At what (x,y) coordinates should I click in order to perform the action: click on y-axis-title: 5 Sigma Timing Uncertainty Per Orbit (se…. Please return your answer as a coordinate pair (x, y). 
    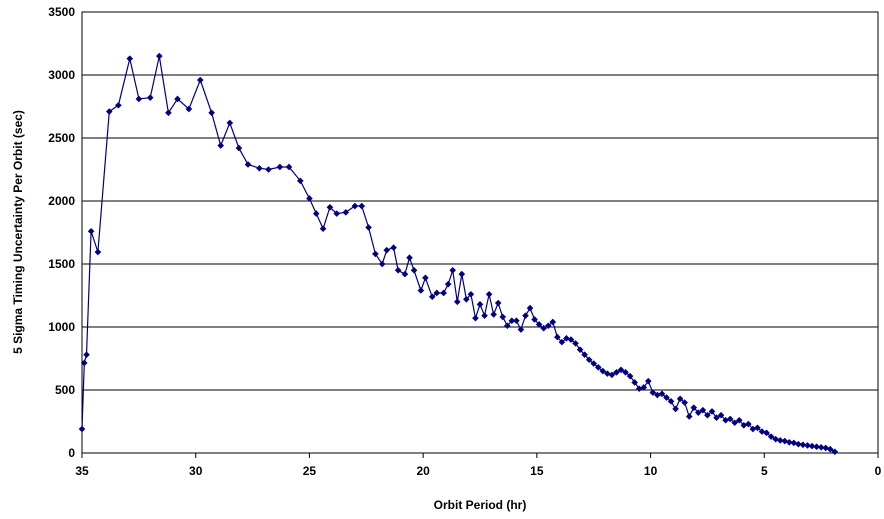
    Looking at the image, I should click on (18, 232).